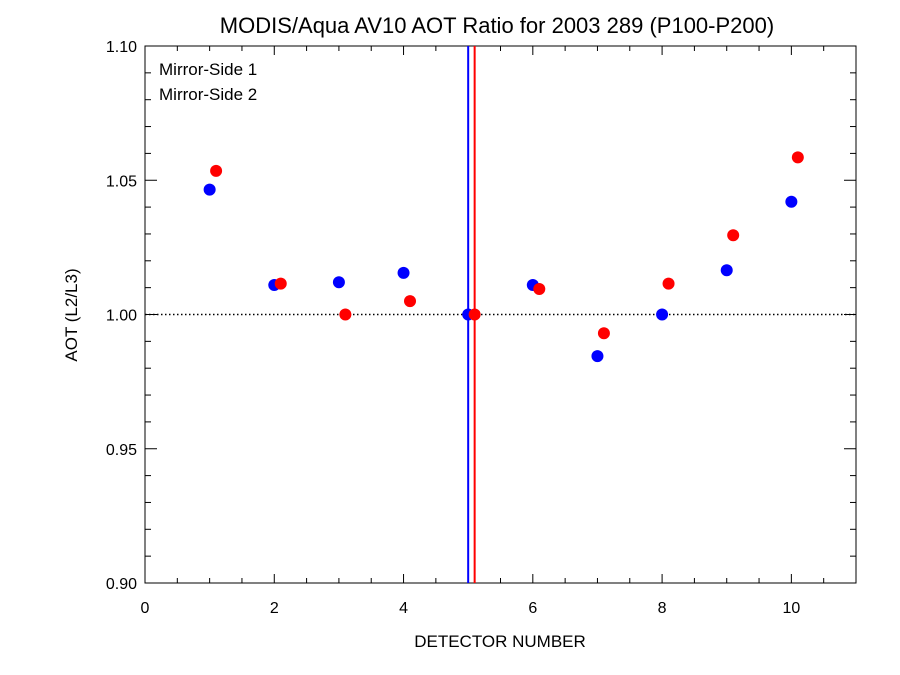 The height and width of the screenshot is (675, 900). I want to click on x-tick-label: 10, so click(791, 608).